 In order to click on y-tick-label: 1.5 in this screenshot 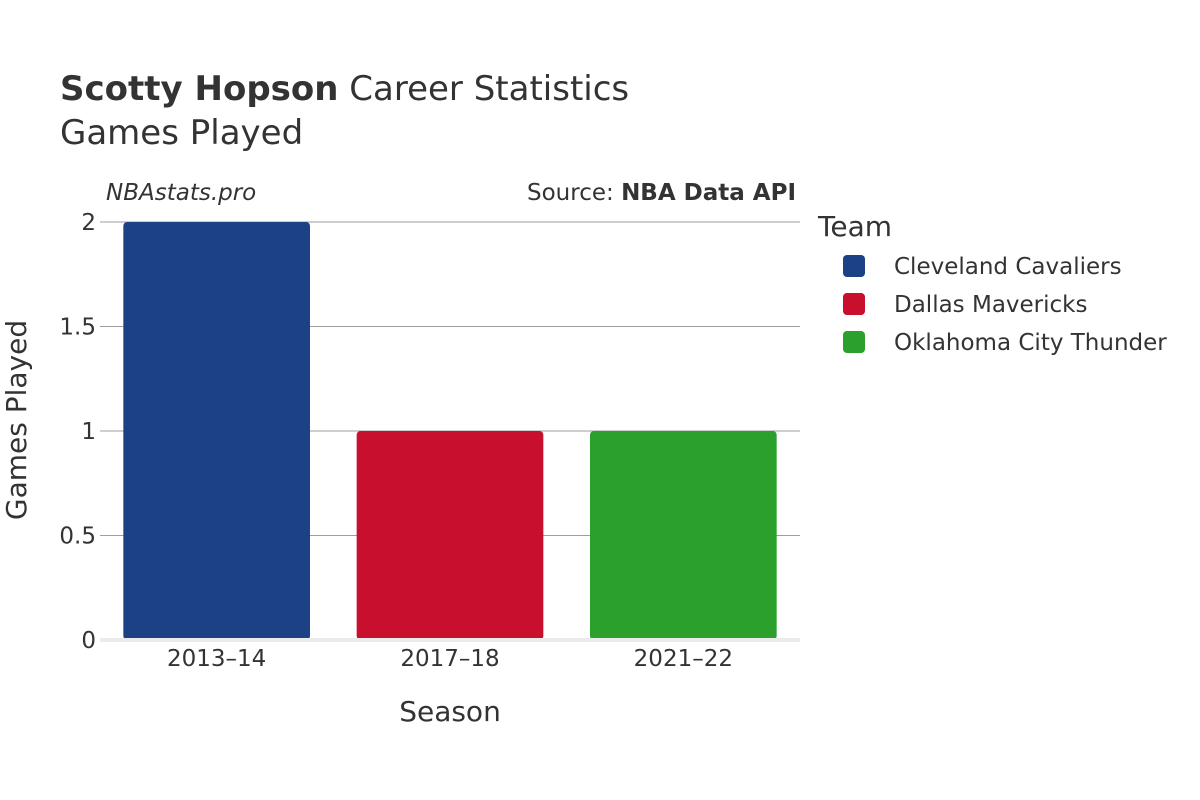, I will do `click(77, 328)`.